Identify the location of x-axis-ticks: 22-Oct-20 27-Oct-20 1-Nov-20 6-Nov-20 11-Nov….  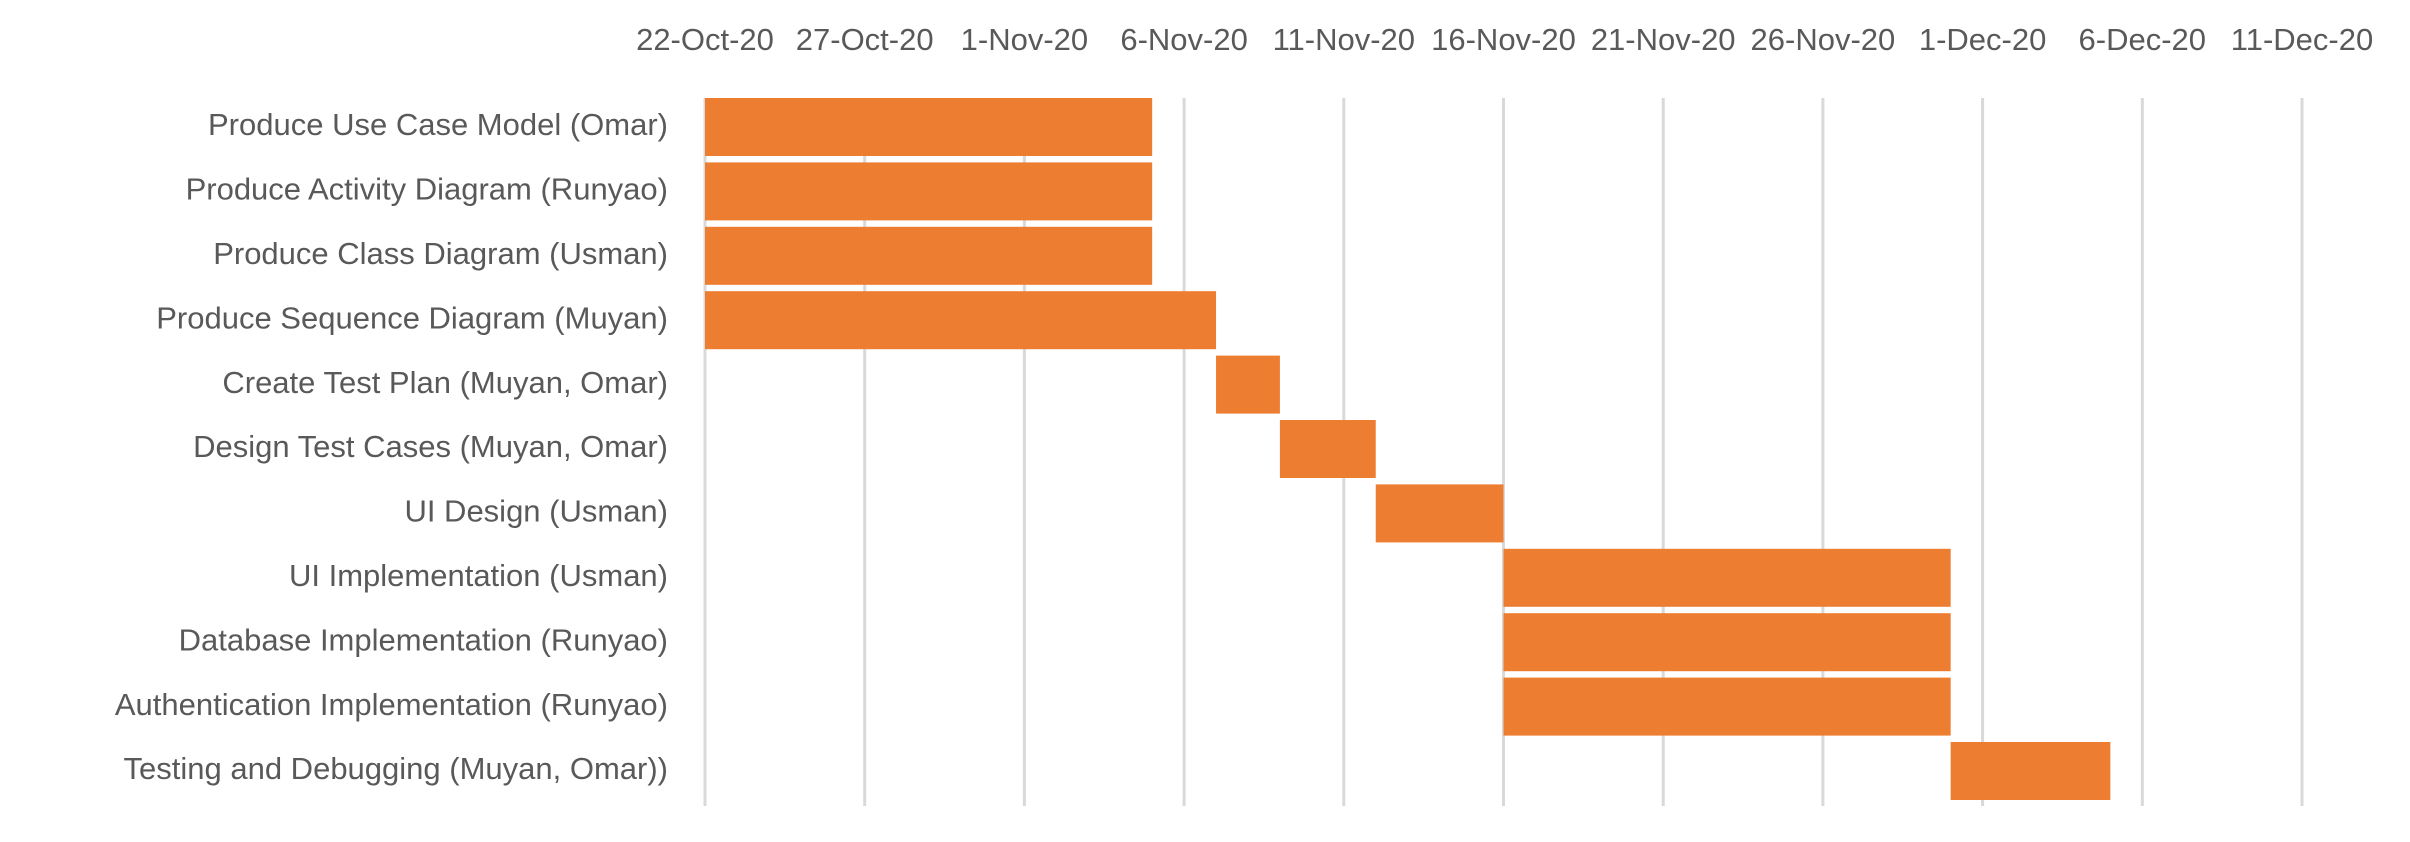
(1504, 39).